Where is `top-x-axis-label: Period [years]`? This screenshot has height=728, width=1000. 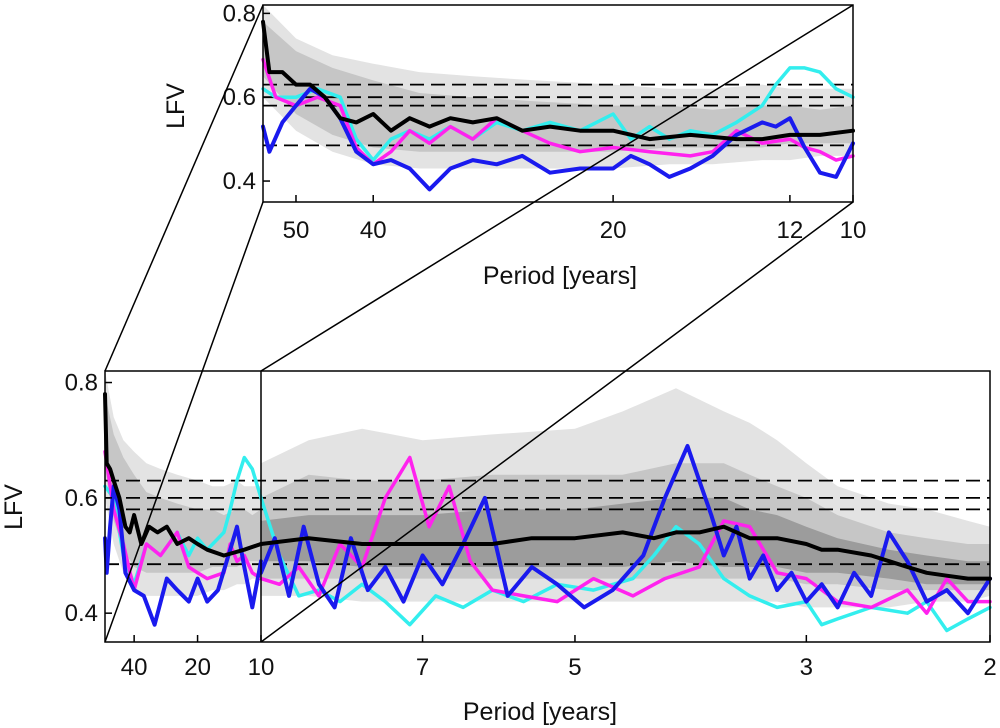
top-x-axis-label: Period [years] is located at coordinates (560, 276).